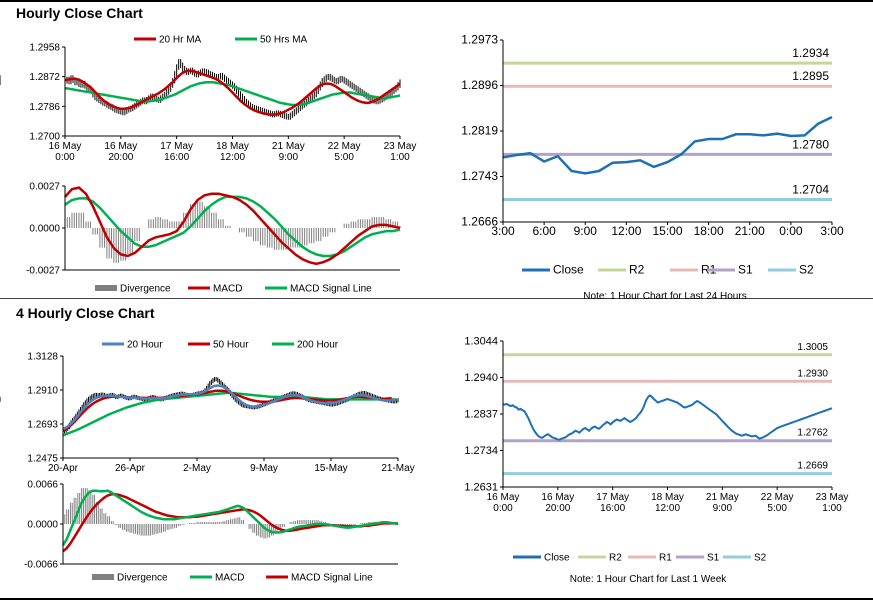 The height and width of the screenshot is (601, 873). I want to click on legend-weekly-s2-label: S2, so click(760, 558).